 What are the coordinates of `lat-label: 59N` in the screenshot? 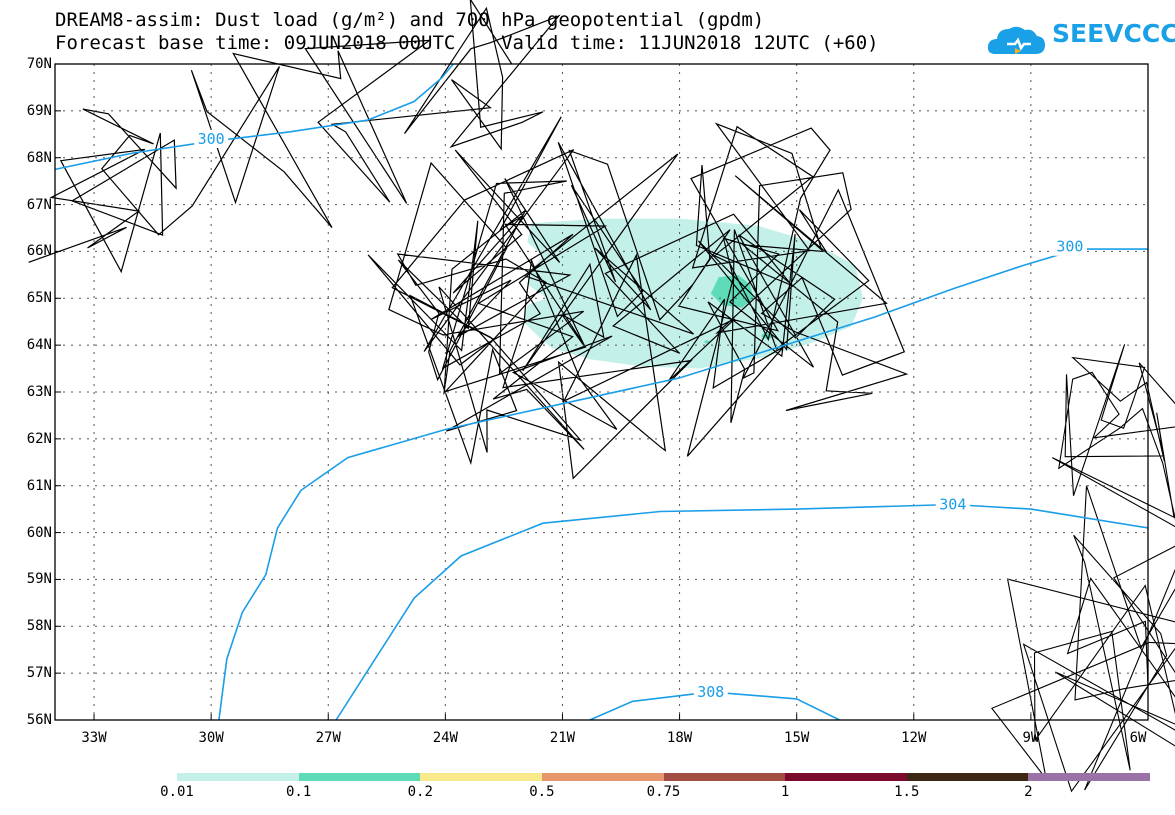 It's located at (39, 579).